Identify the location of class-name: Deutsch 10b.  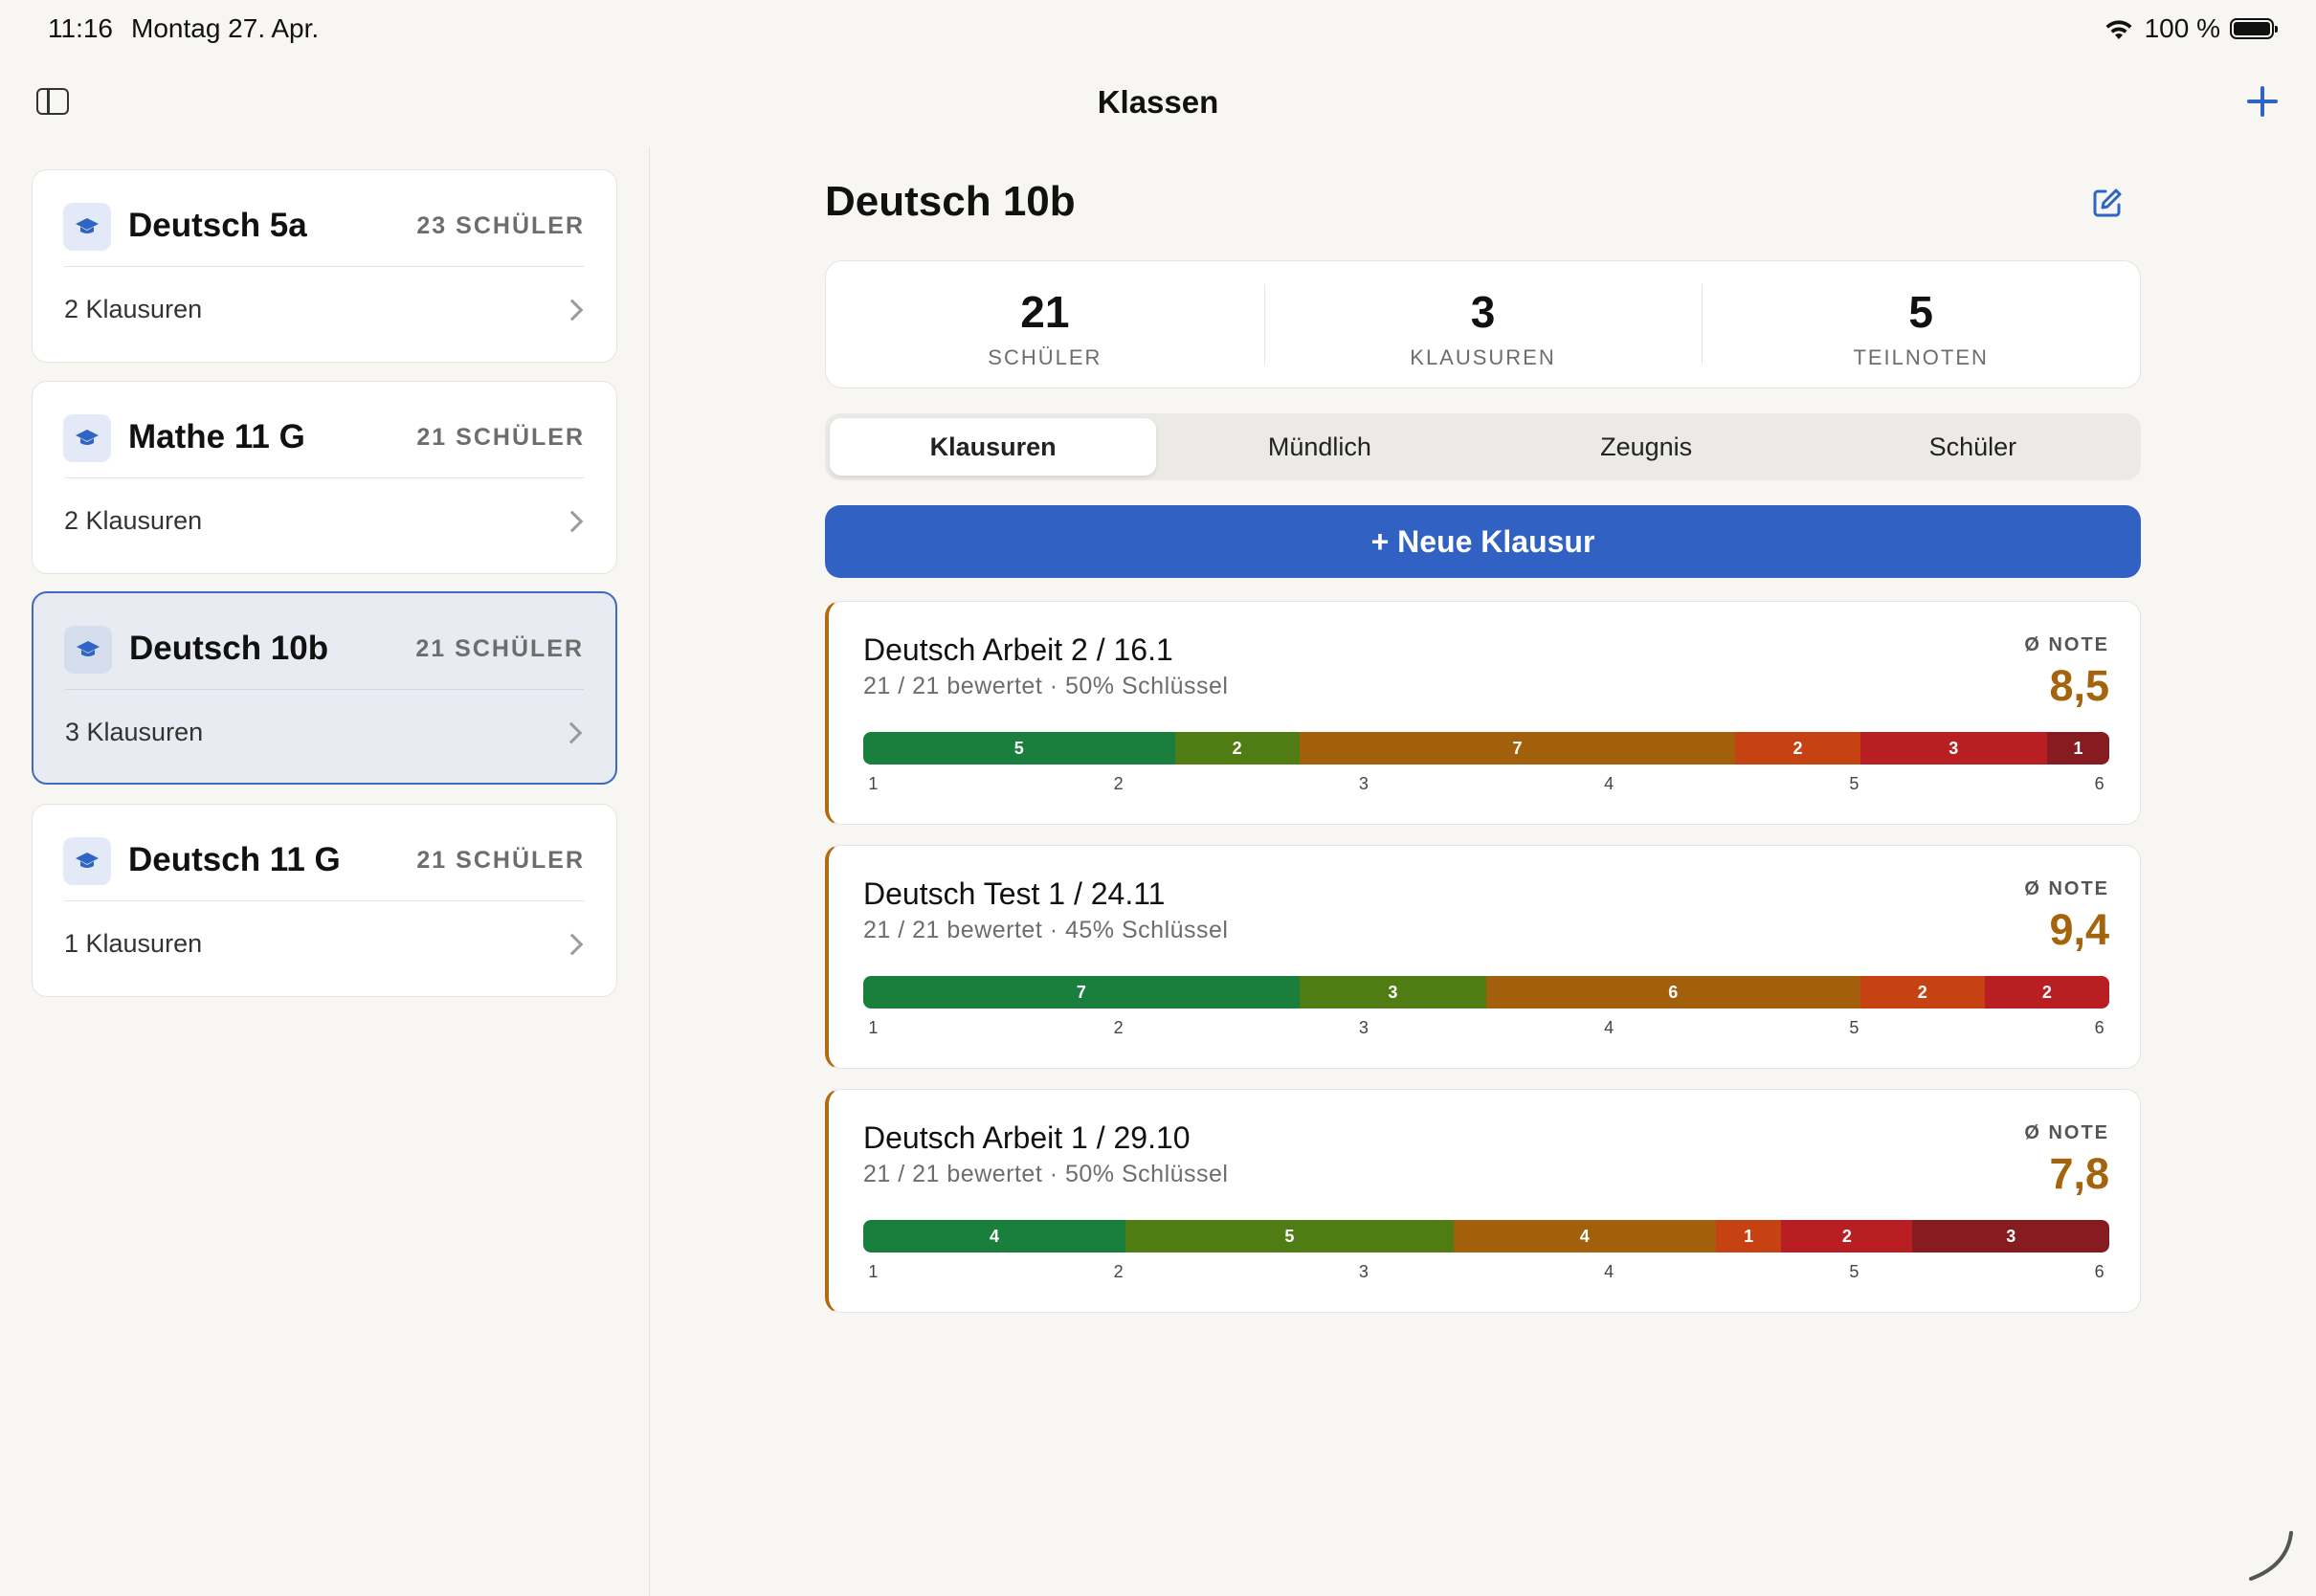
(229, 649).